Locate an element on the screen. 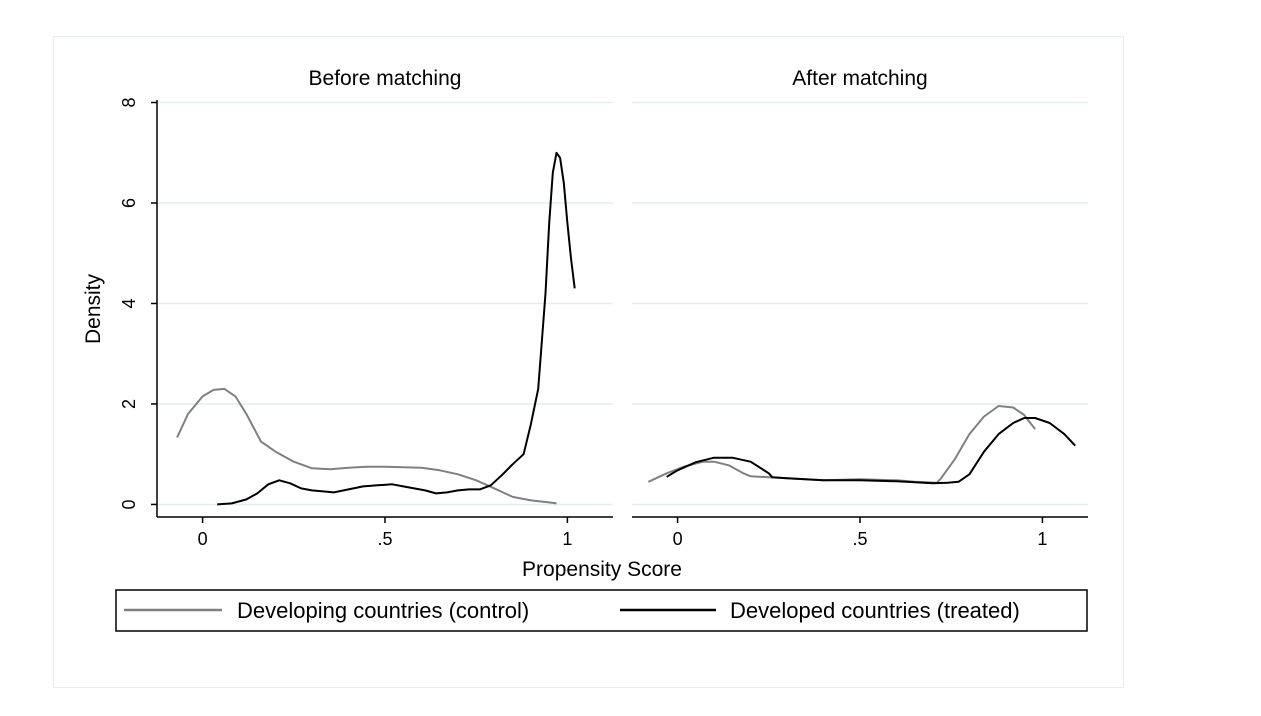 This screenshot has height=716, width=1261. series-line-treated-after is located at coordinates (871, 451).